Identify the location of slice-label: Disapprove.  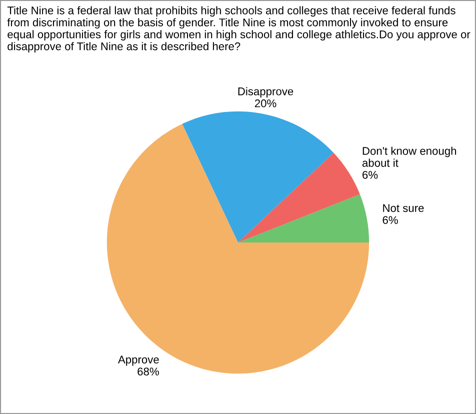
(266, 92).